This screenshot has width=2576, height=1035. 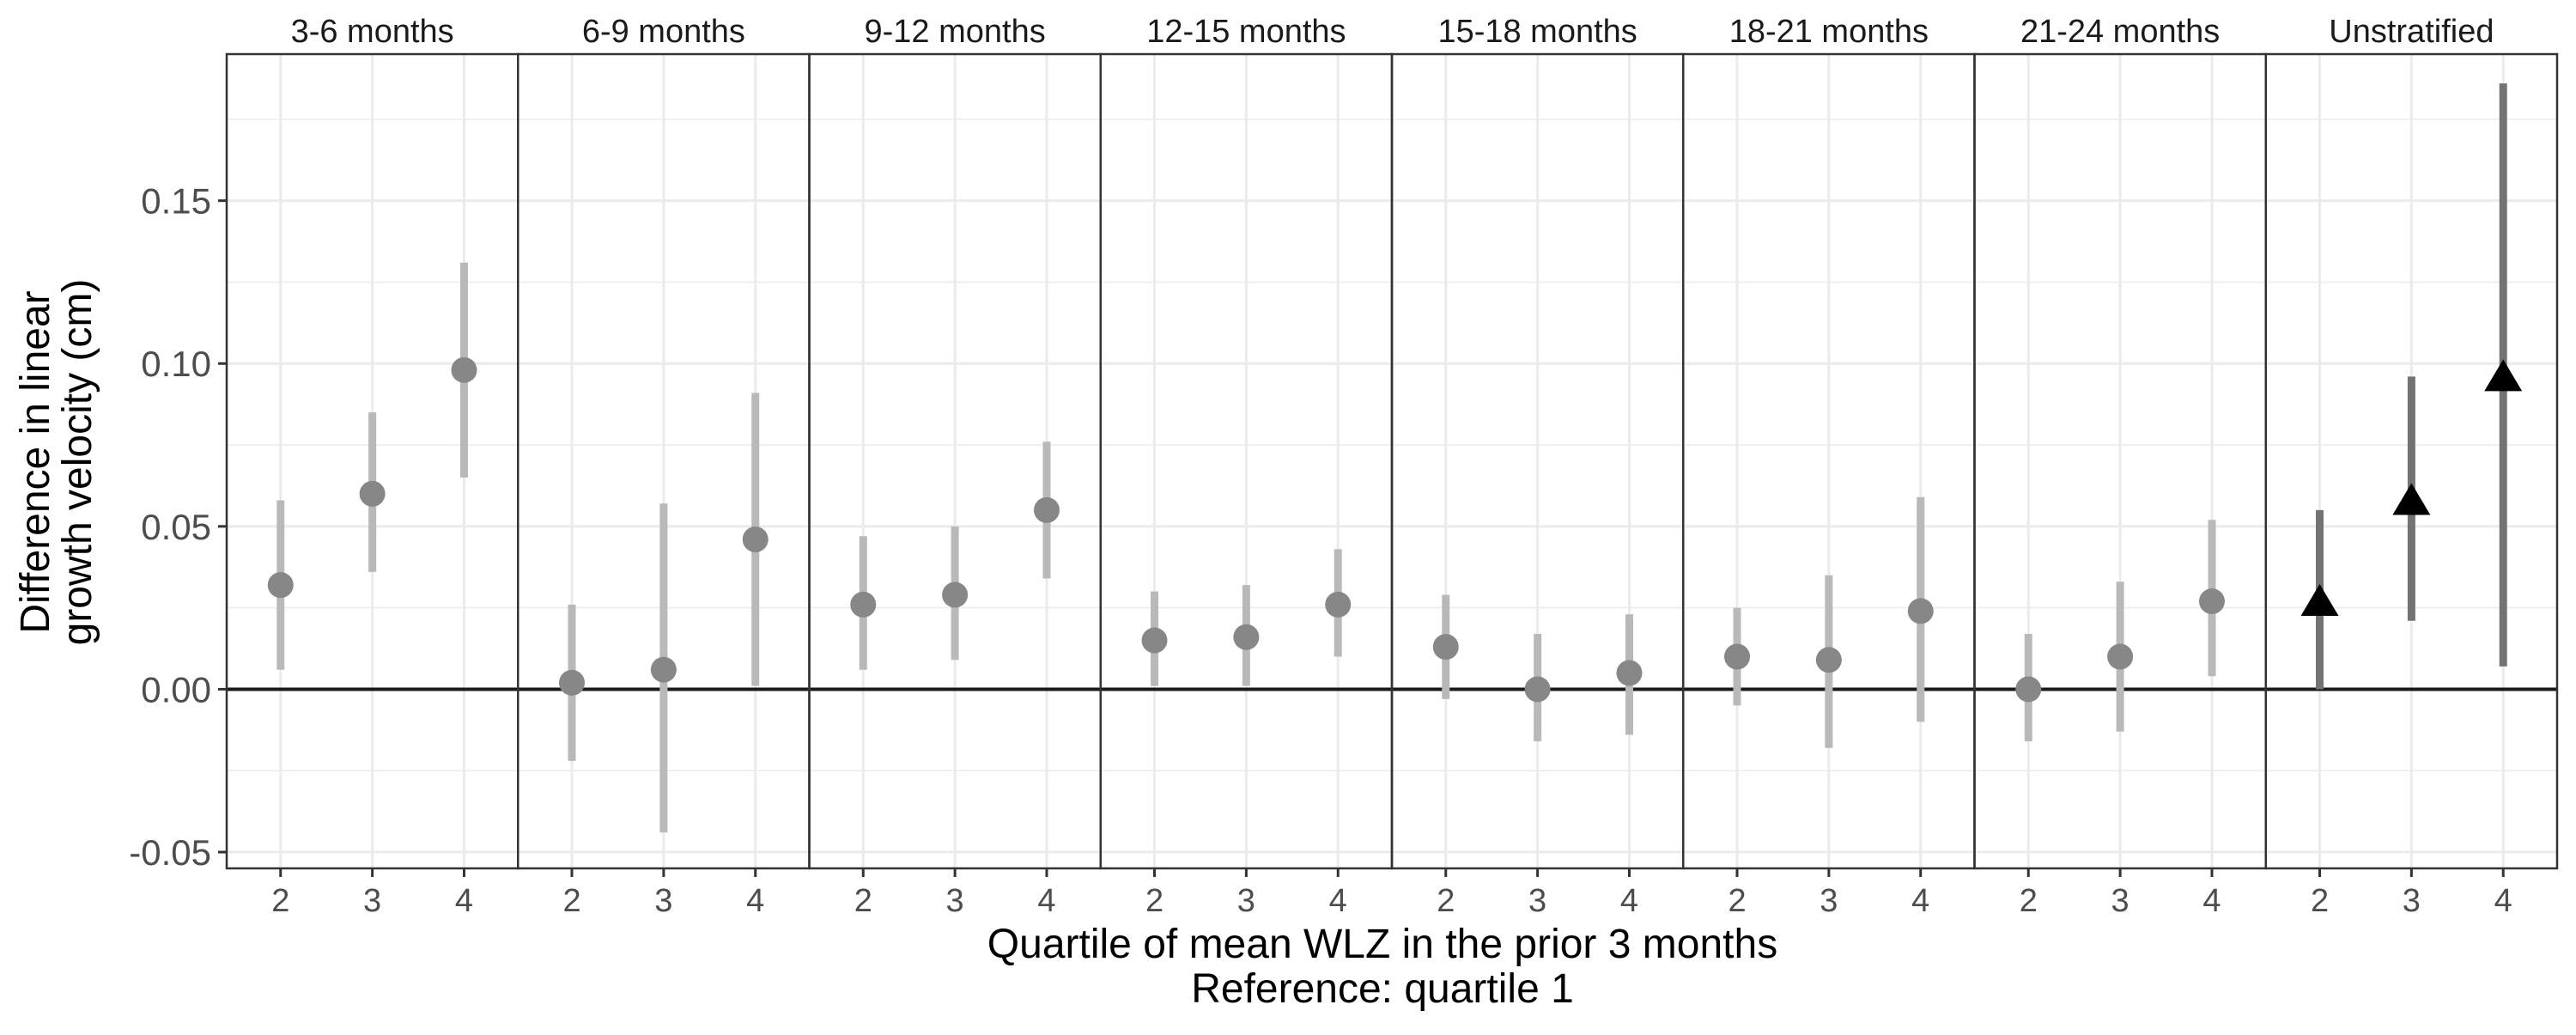 What do you see at coordinates (955, 32) in the screenshot?
I see `panel-strip-label: 9-12 months` at bounding box center [955, 32].